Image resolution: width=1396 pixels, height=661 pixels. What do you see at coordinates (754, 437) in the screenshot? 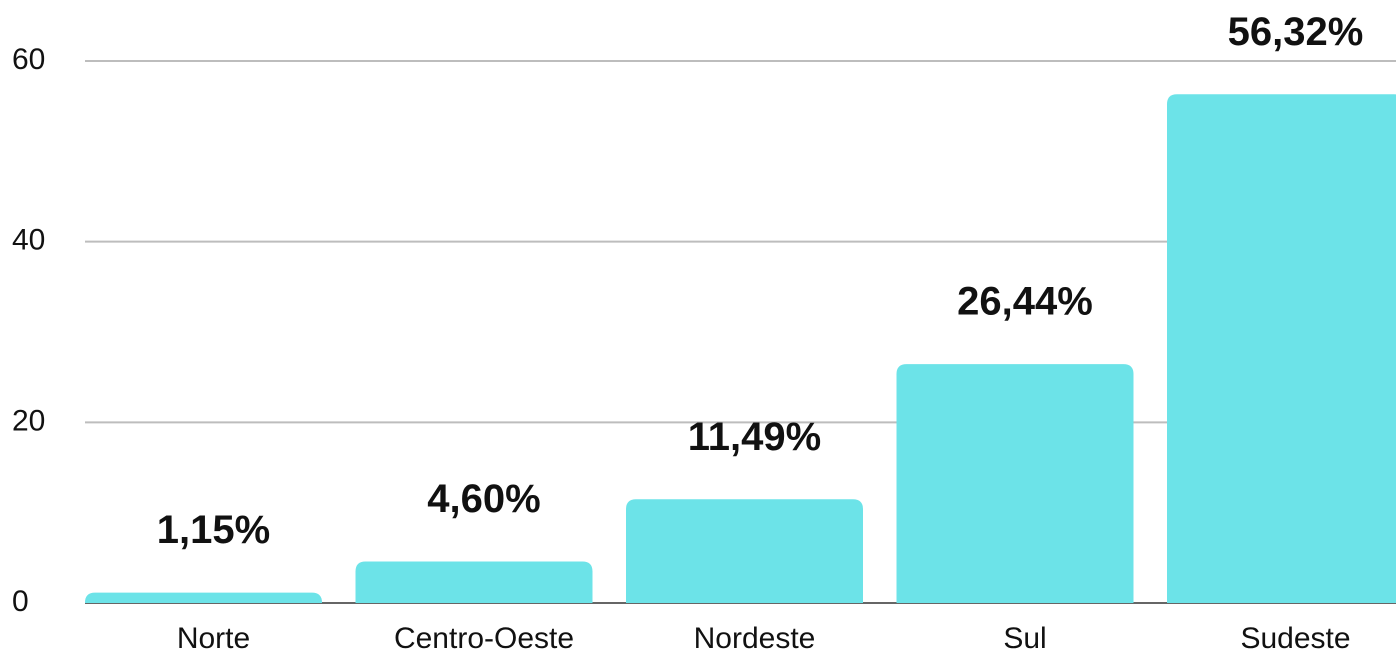
I see `data-label: 11,49%` at bounding box center [754, 437].